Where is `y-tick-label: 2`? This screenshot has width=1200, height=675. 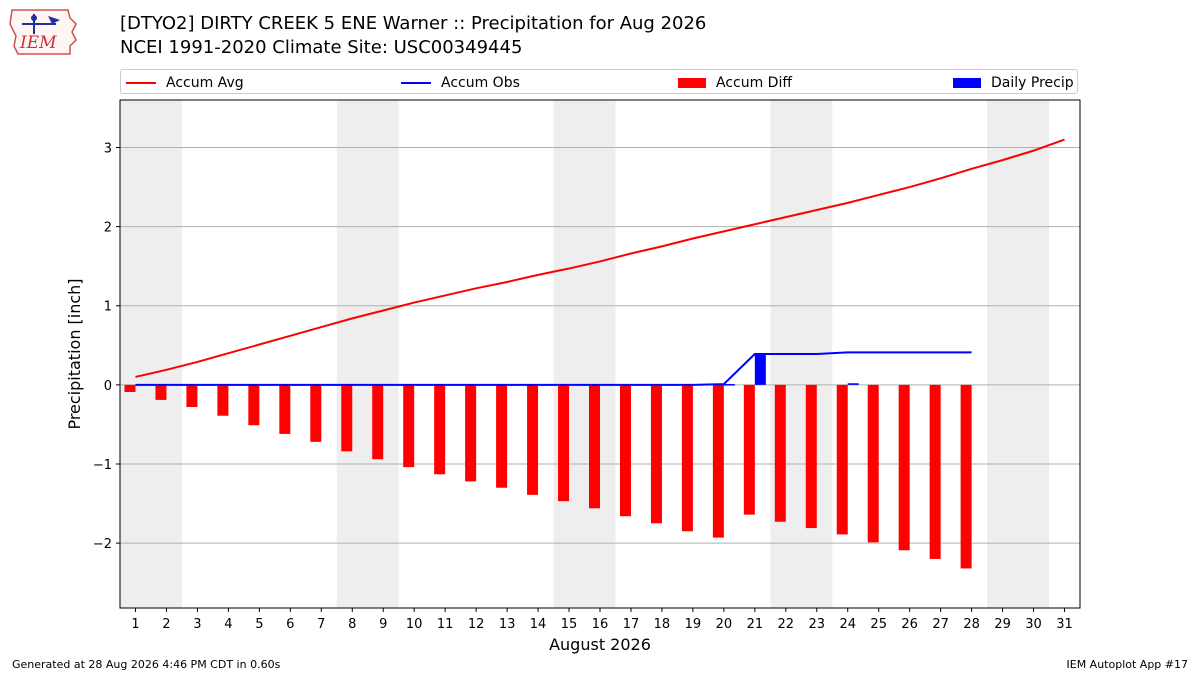 y-tick-label: 2 is located at coordinates (108, 228).